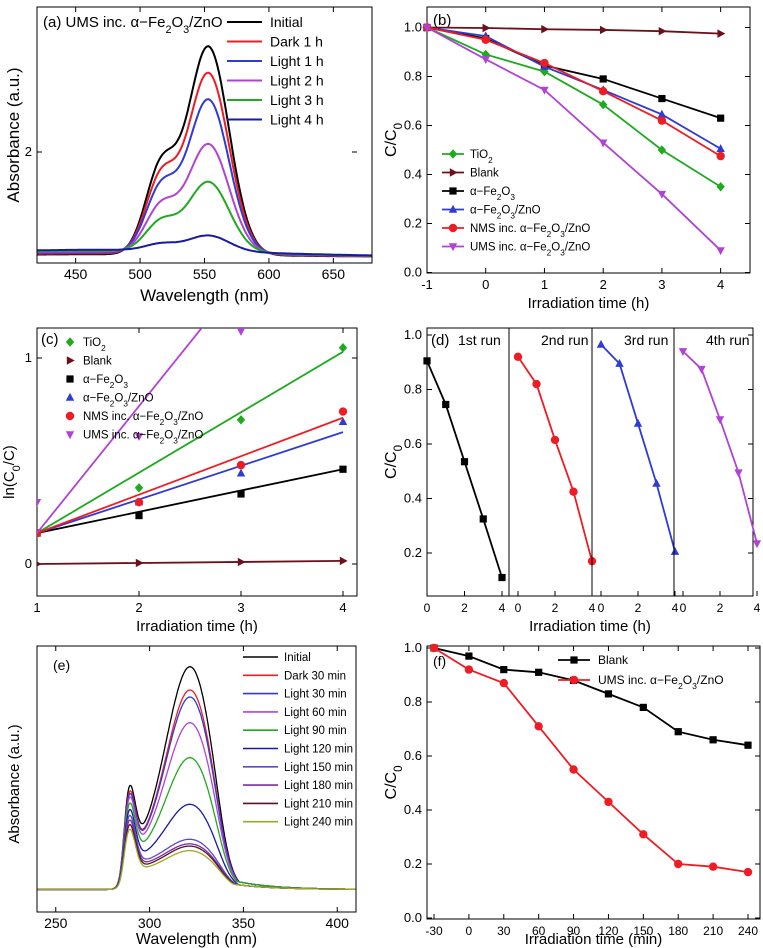 This screenshot has height=948, width=763. What do you see at coordinates (318, 786) in the screenshot?
I see `legend-label: Light 180 min` at bounding box center [318, 786].